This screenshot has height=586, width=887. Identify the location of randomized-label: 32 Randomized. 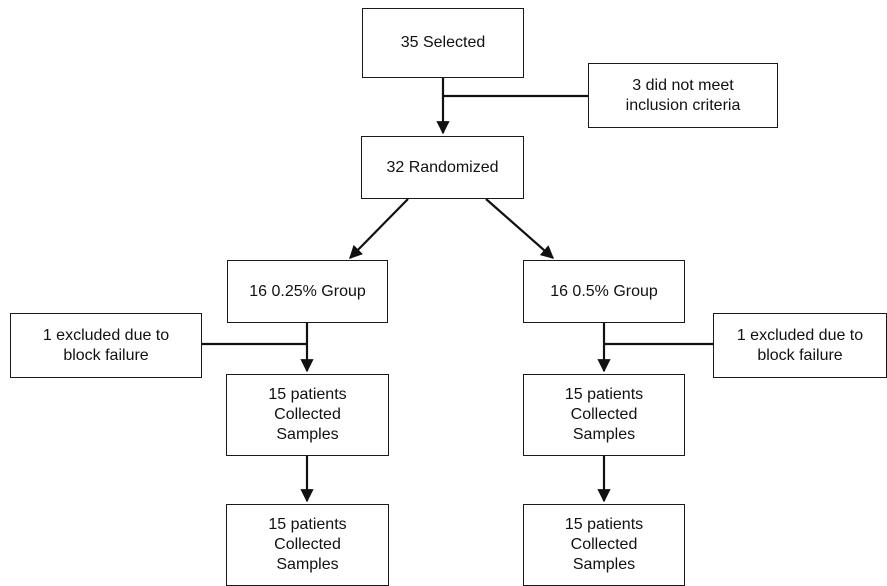
(442, 167).